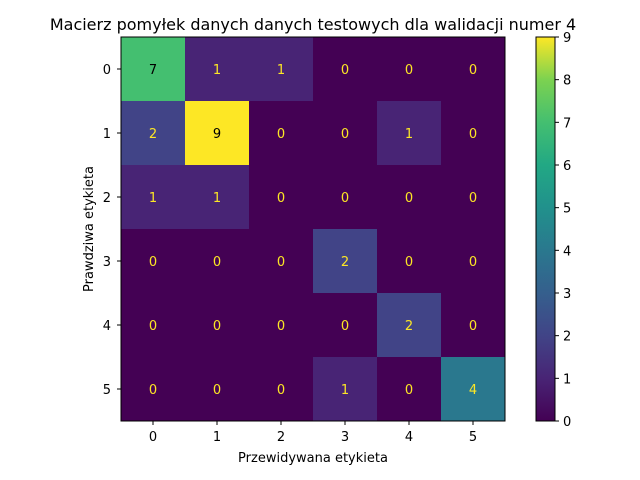 The image size is (640, 480). Describe the element at coordinates (567, 38) in the screenshot. I see `colorbar-tick-label: 9` at that location.